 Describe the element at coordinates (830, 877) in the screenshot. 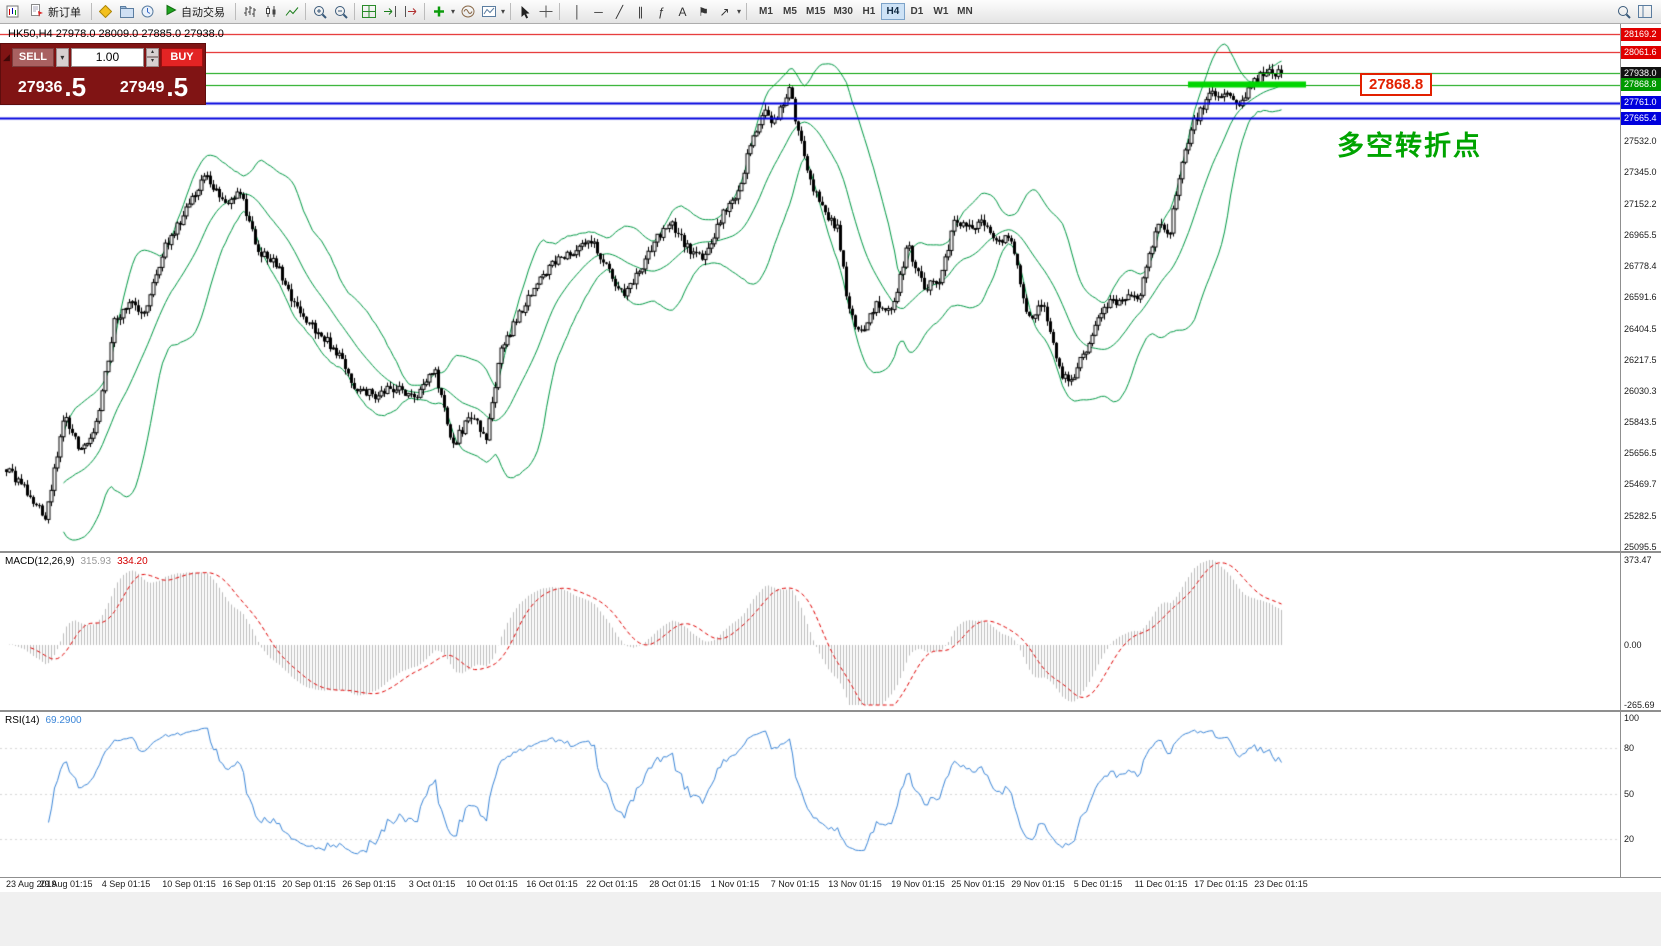

I see `time-axis-separator` at that location.